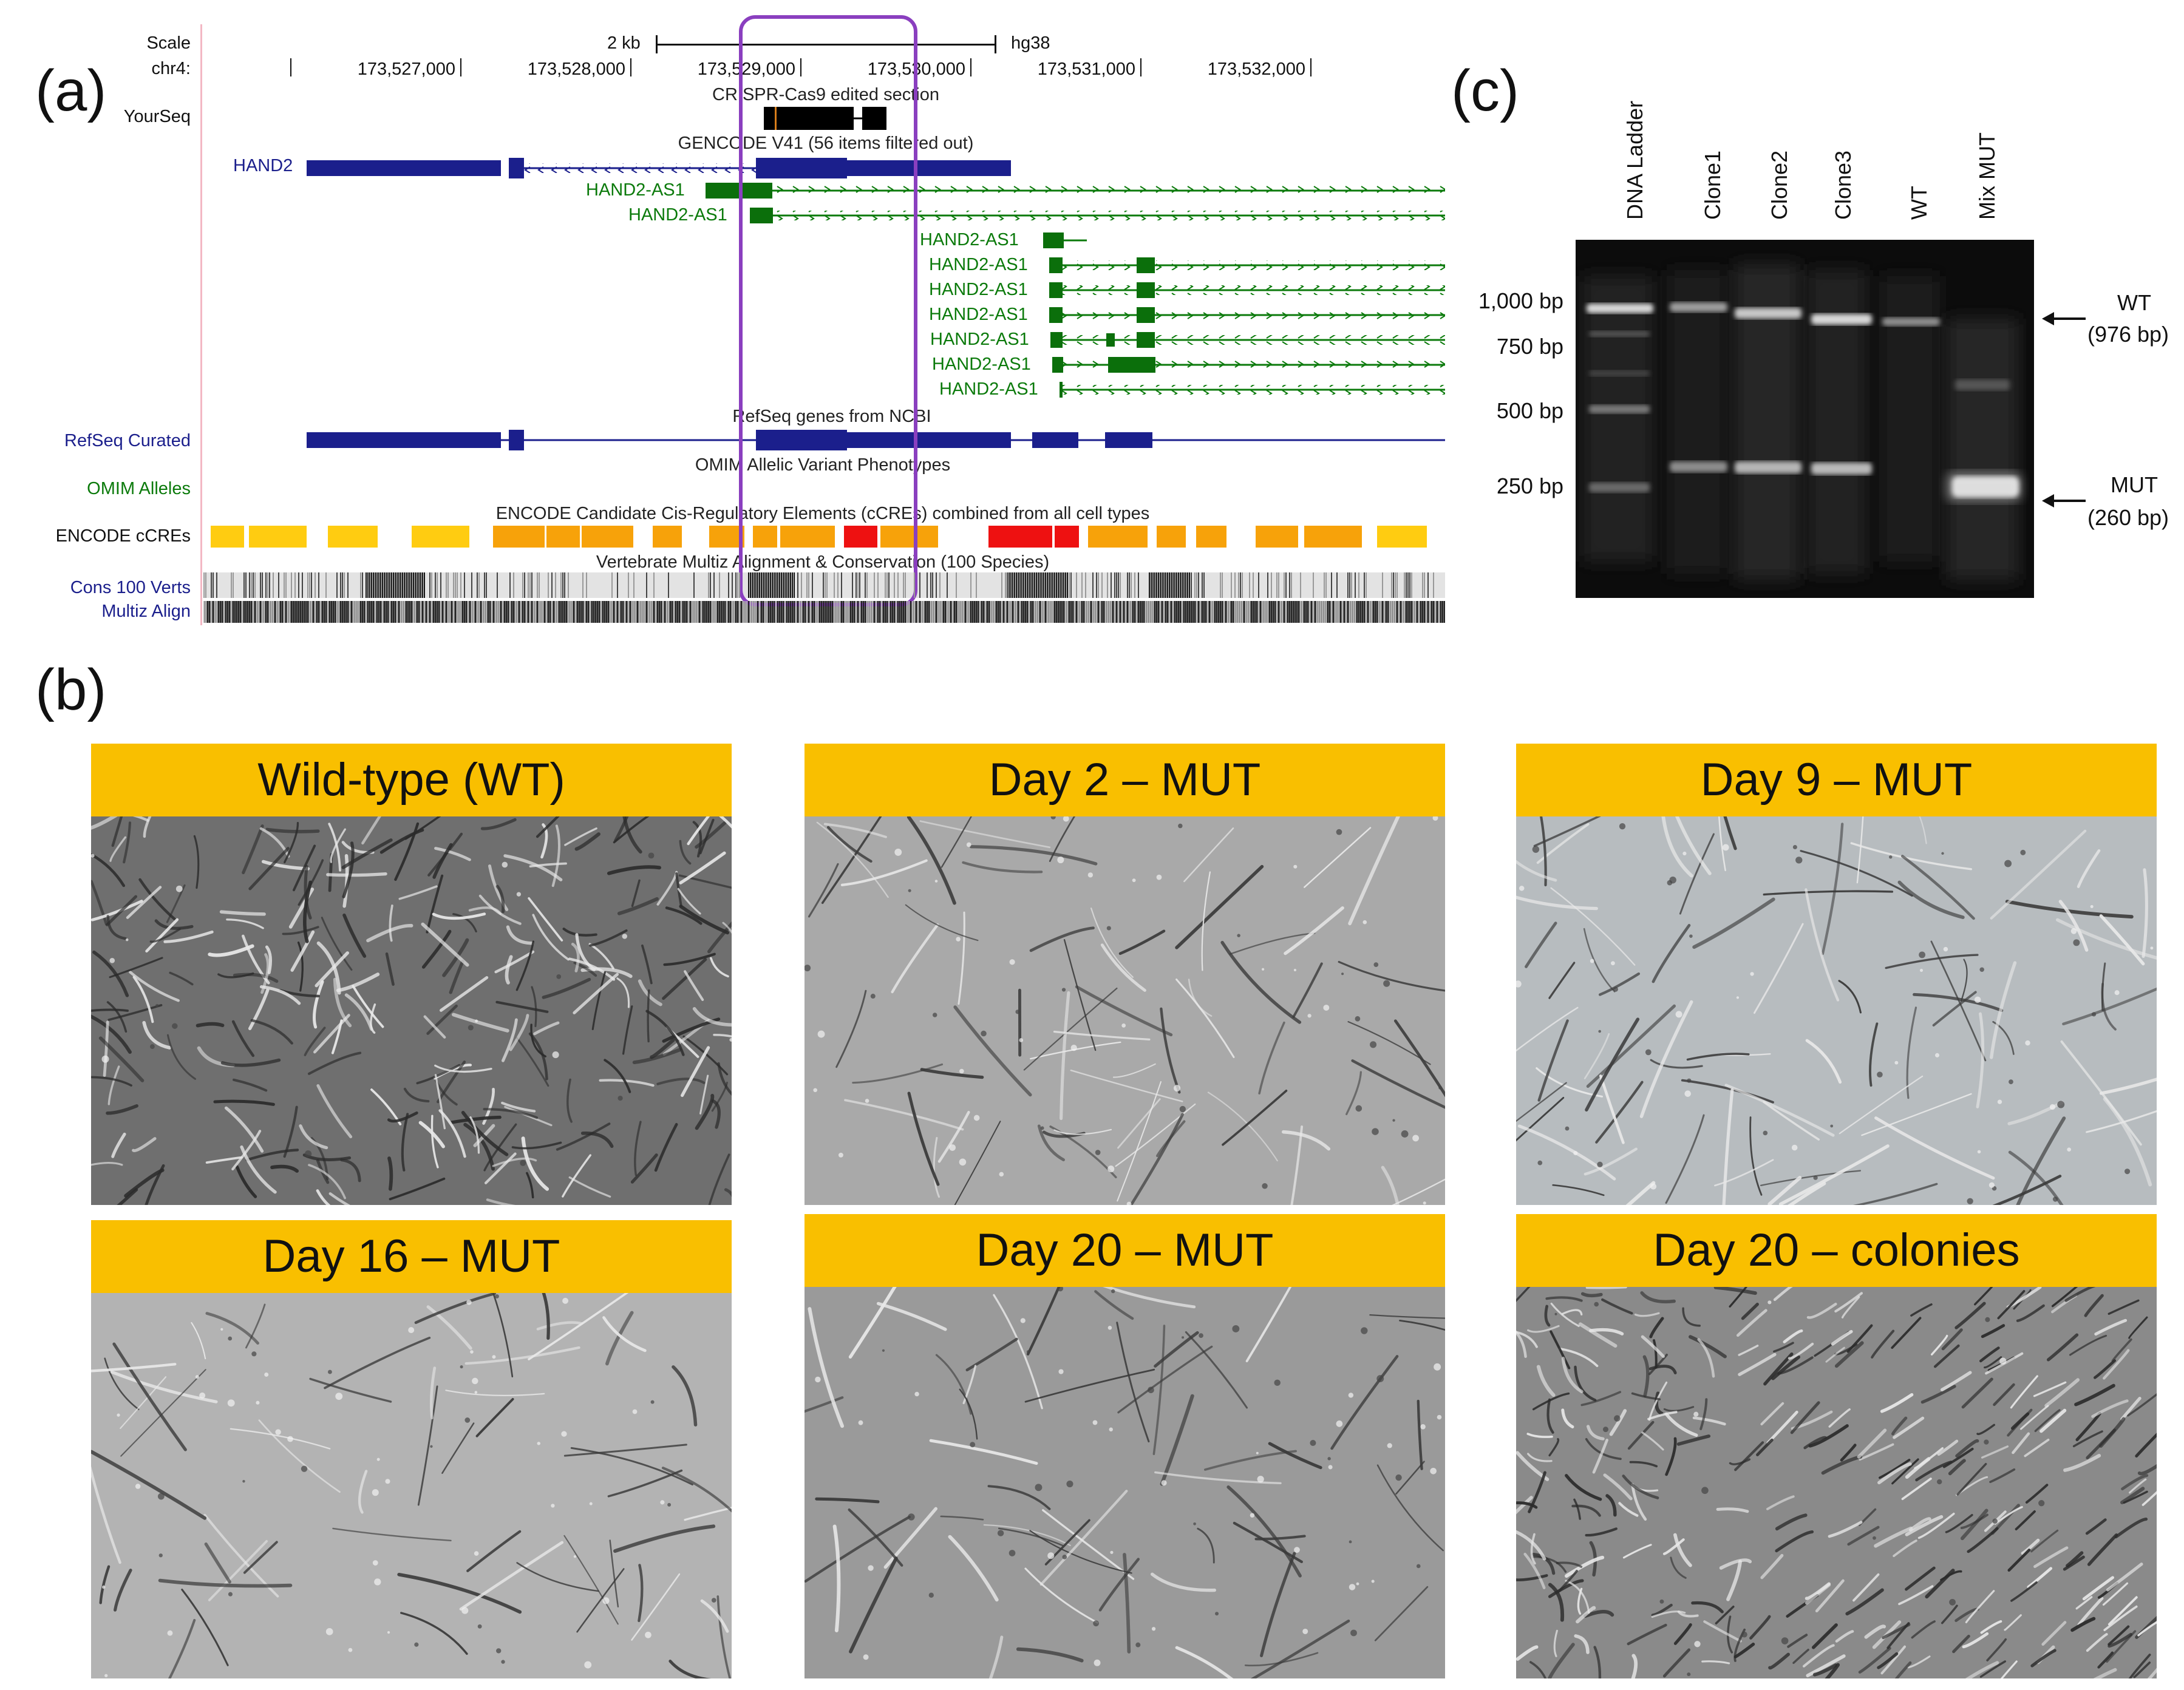 This screenshot has width=2184, height=1690. I want to click on hand2-refseq-transcript, so click(876, 440).